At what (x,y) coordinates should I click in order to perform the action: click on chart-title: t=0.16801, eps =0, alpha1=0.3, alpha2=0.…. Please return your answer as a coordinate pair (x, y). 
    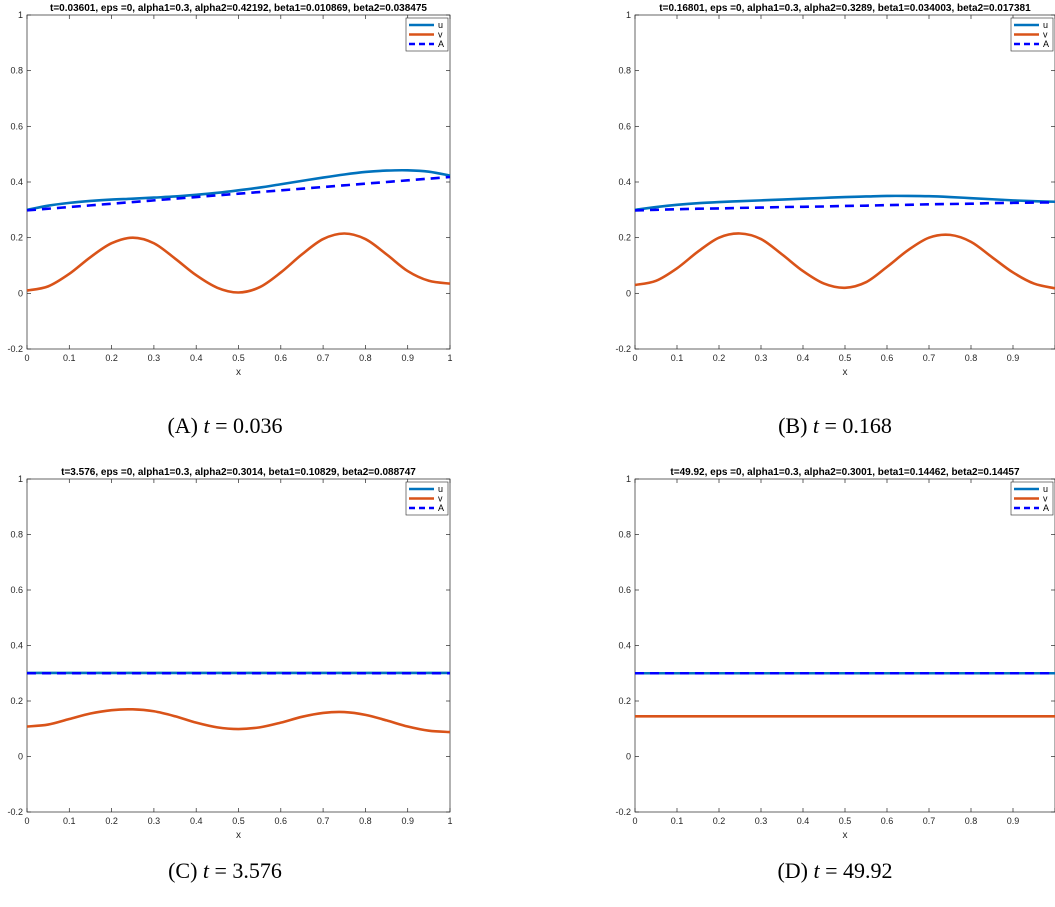
    Looking at the image, I should click on (845, 8).